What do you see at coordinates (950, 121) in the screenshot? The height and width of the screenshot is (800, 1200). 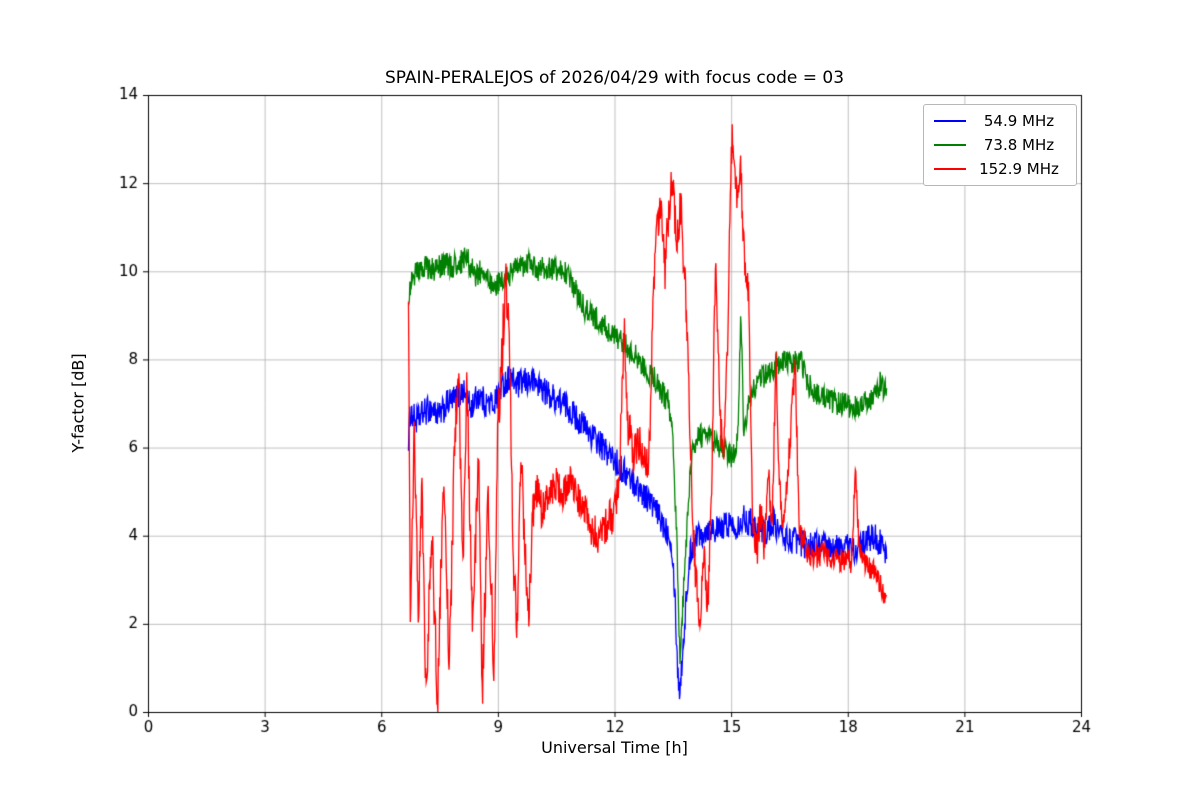 I see `legend-line-swatch-blue` at bounding box center [950, 121].